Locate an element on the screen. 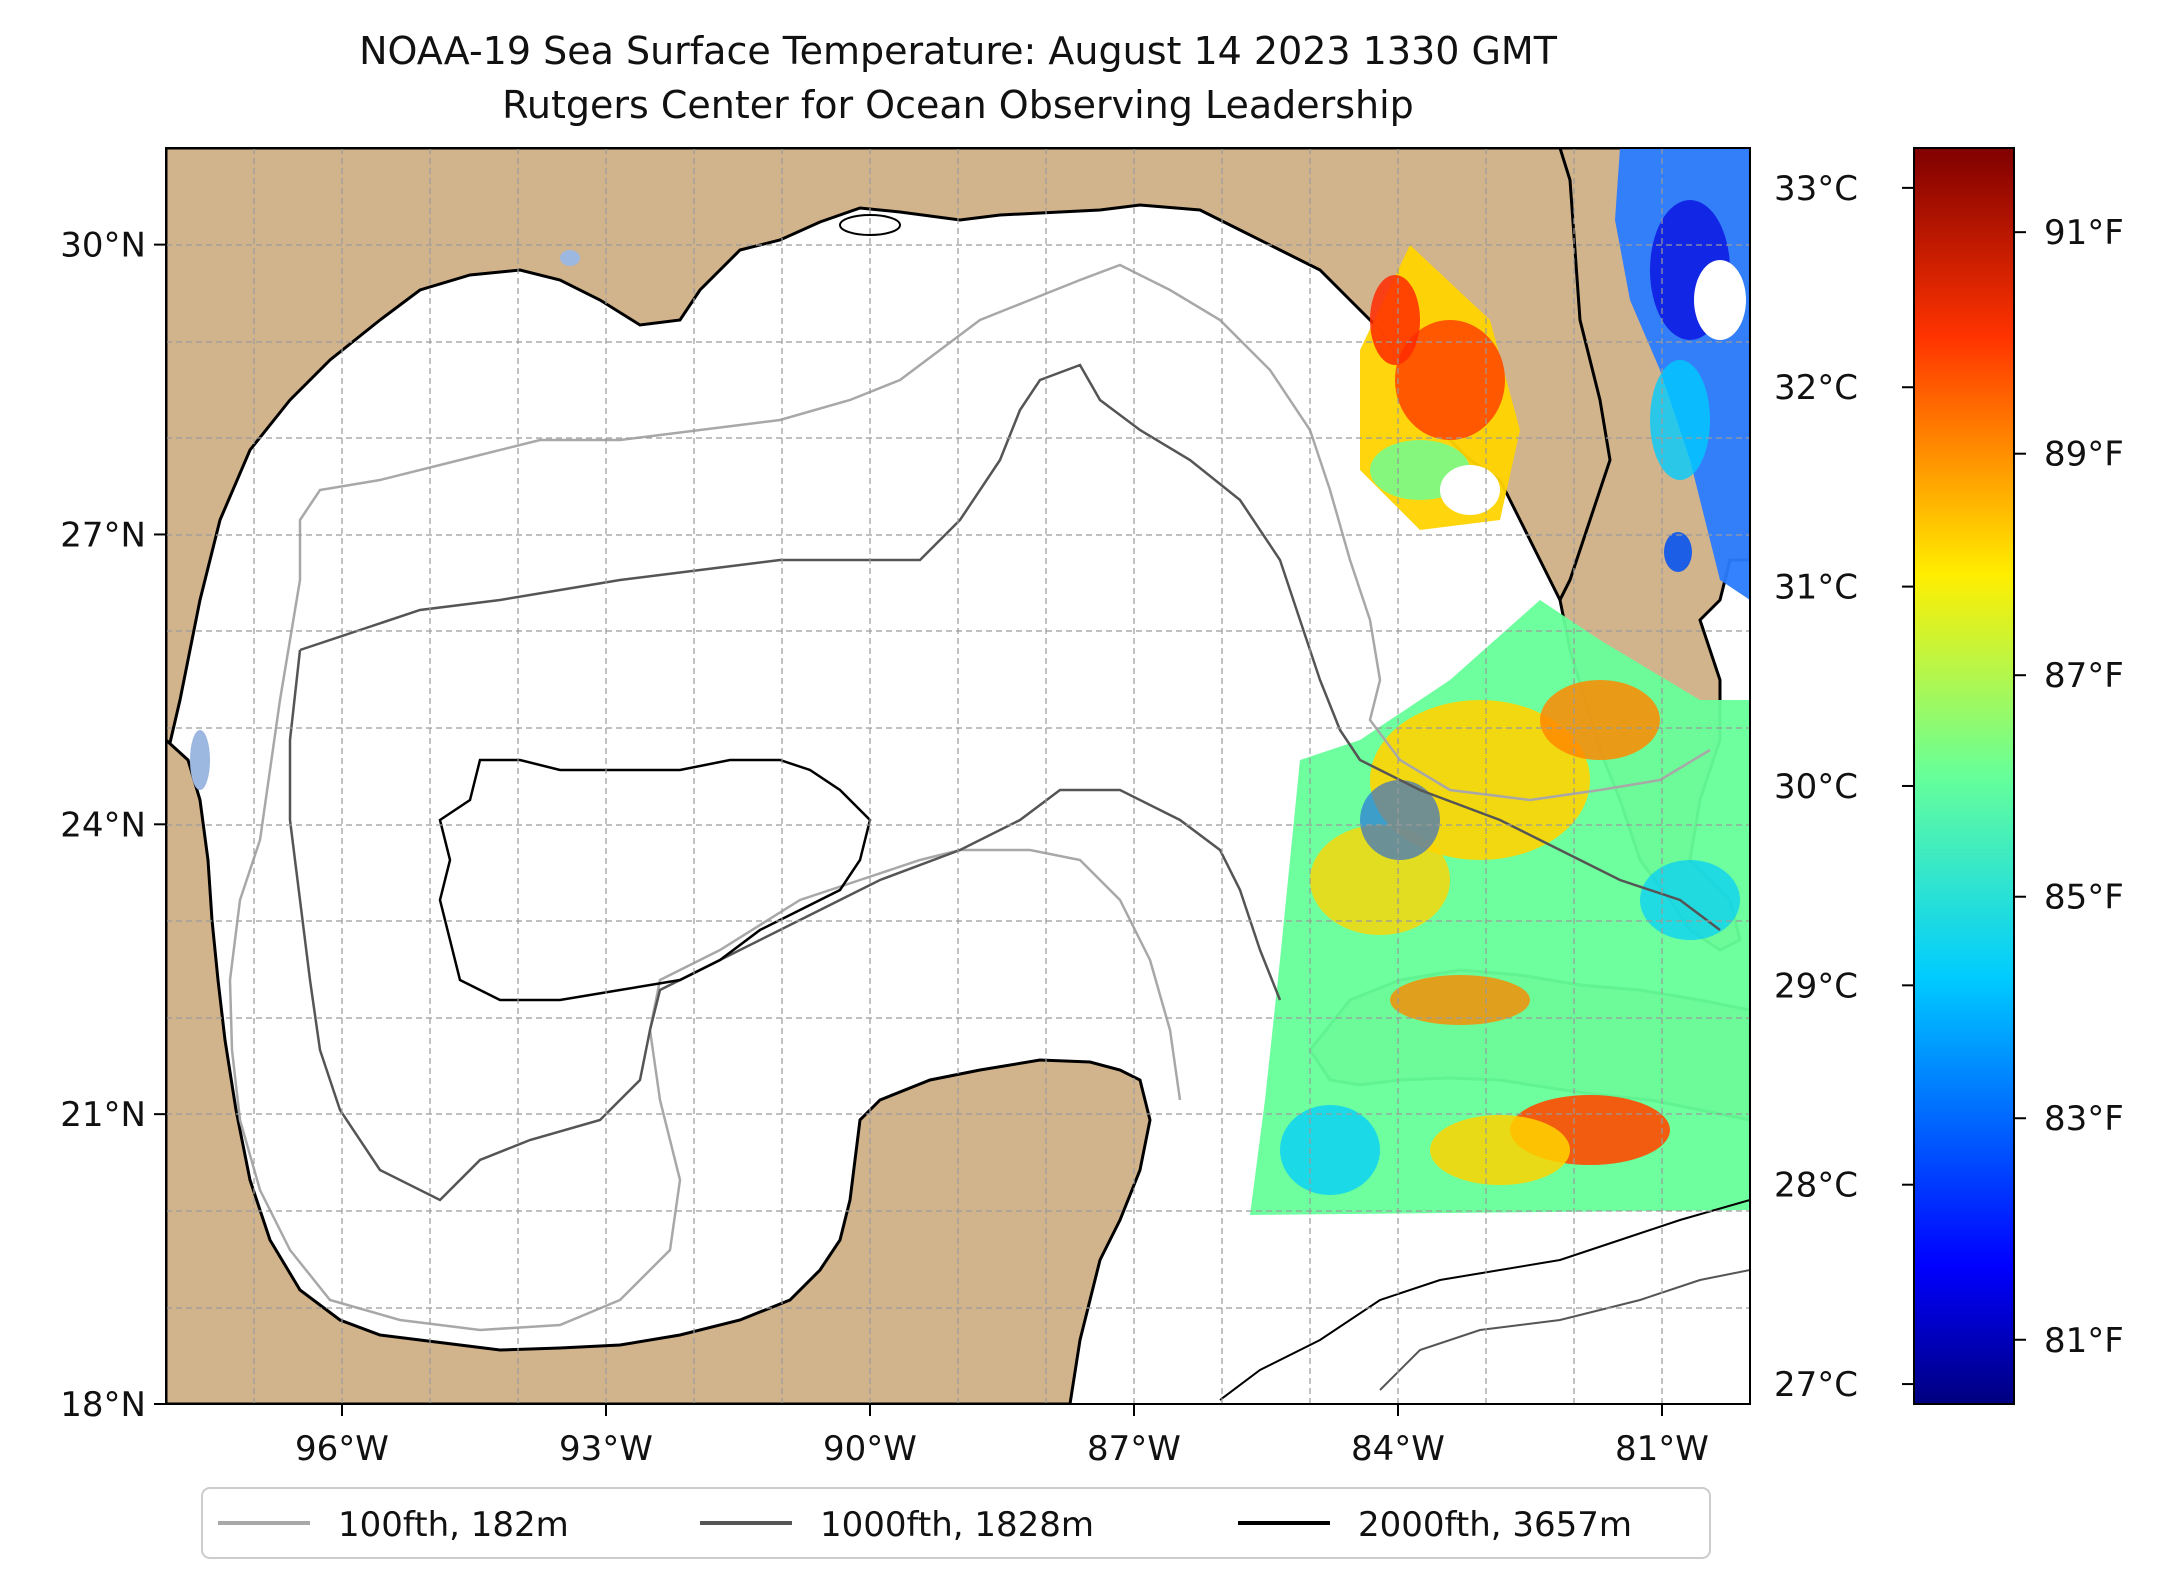 The width and height of the screenshot is (2160, 1582). isobath-1000fth-south is located at coordinates (1564, 1330).